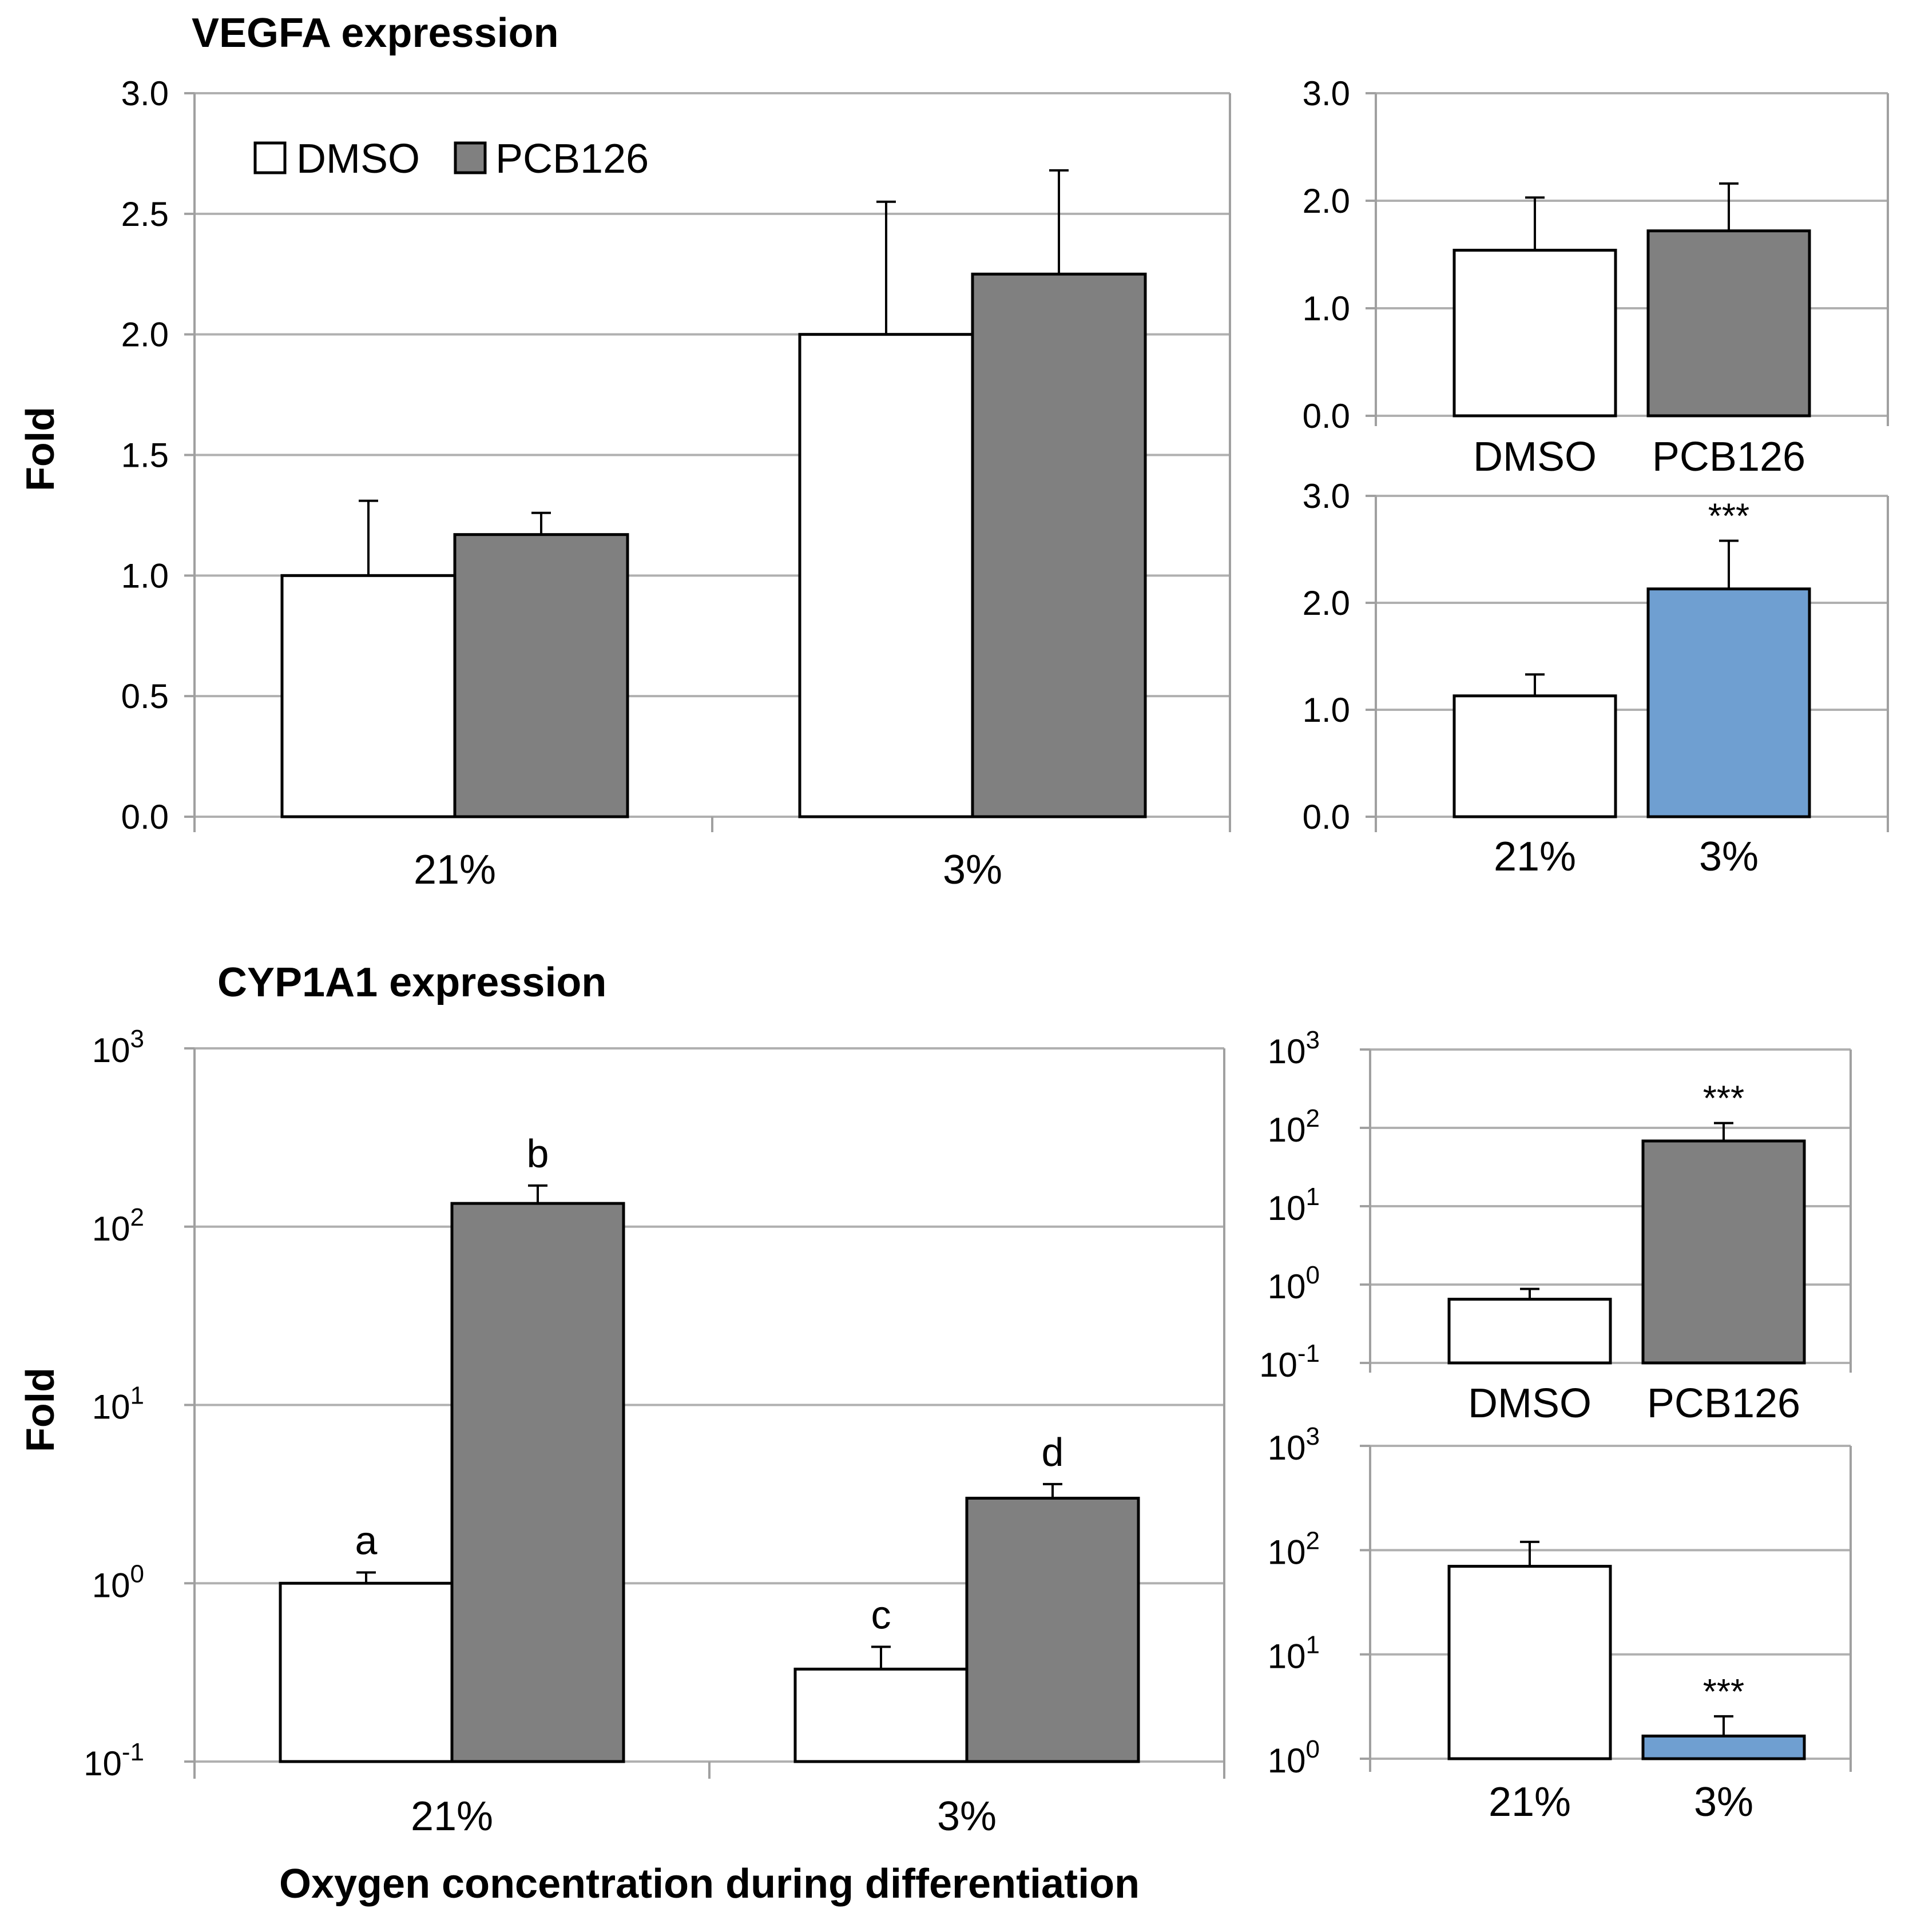 The image size is (1905, 1932). What do you see at coordinates (358, 159) in the screenshot?
I see `legend-label-dmso: DMSO` at bounding box center [358, 159].